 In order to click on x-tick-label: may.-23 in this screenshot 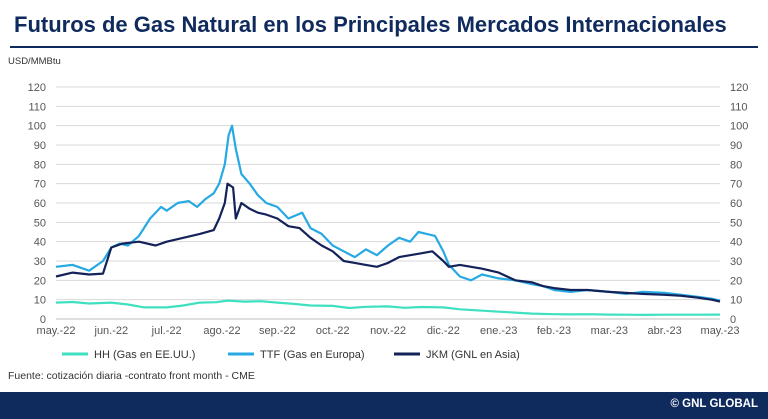, I will do `click(720, 331)`.